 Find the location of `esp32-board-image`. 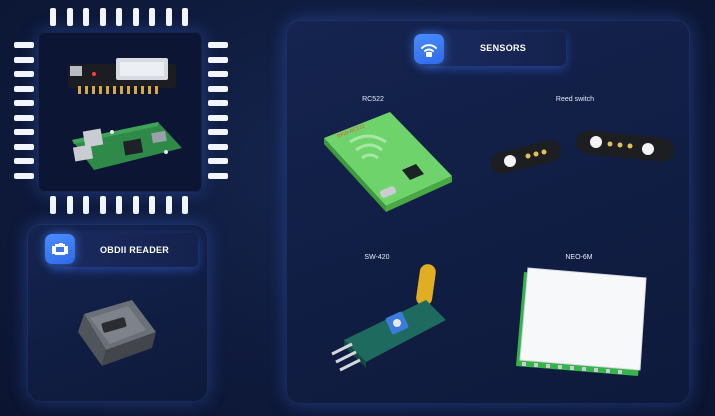

esp32-board-image is located at coordinates (122, 76).